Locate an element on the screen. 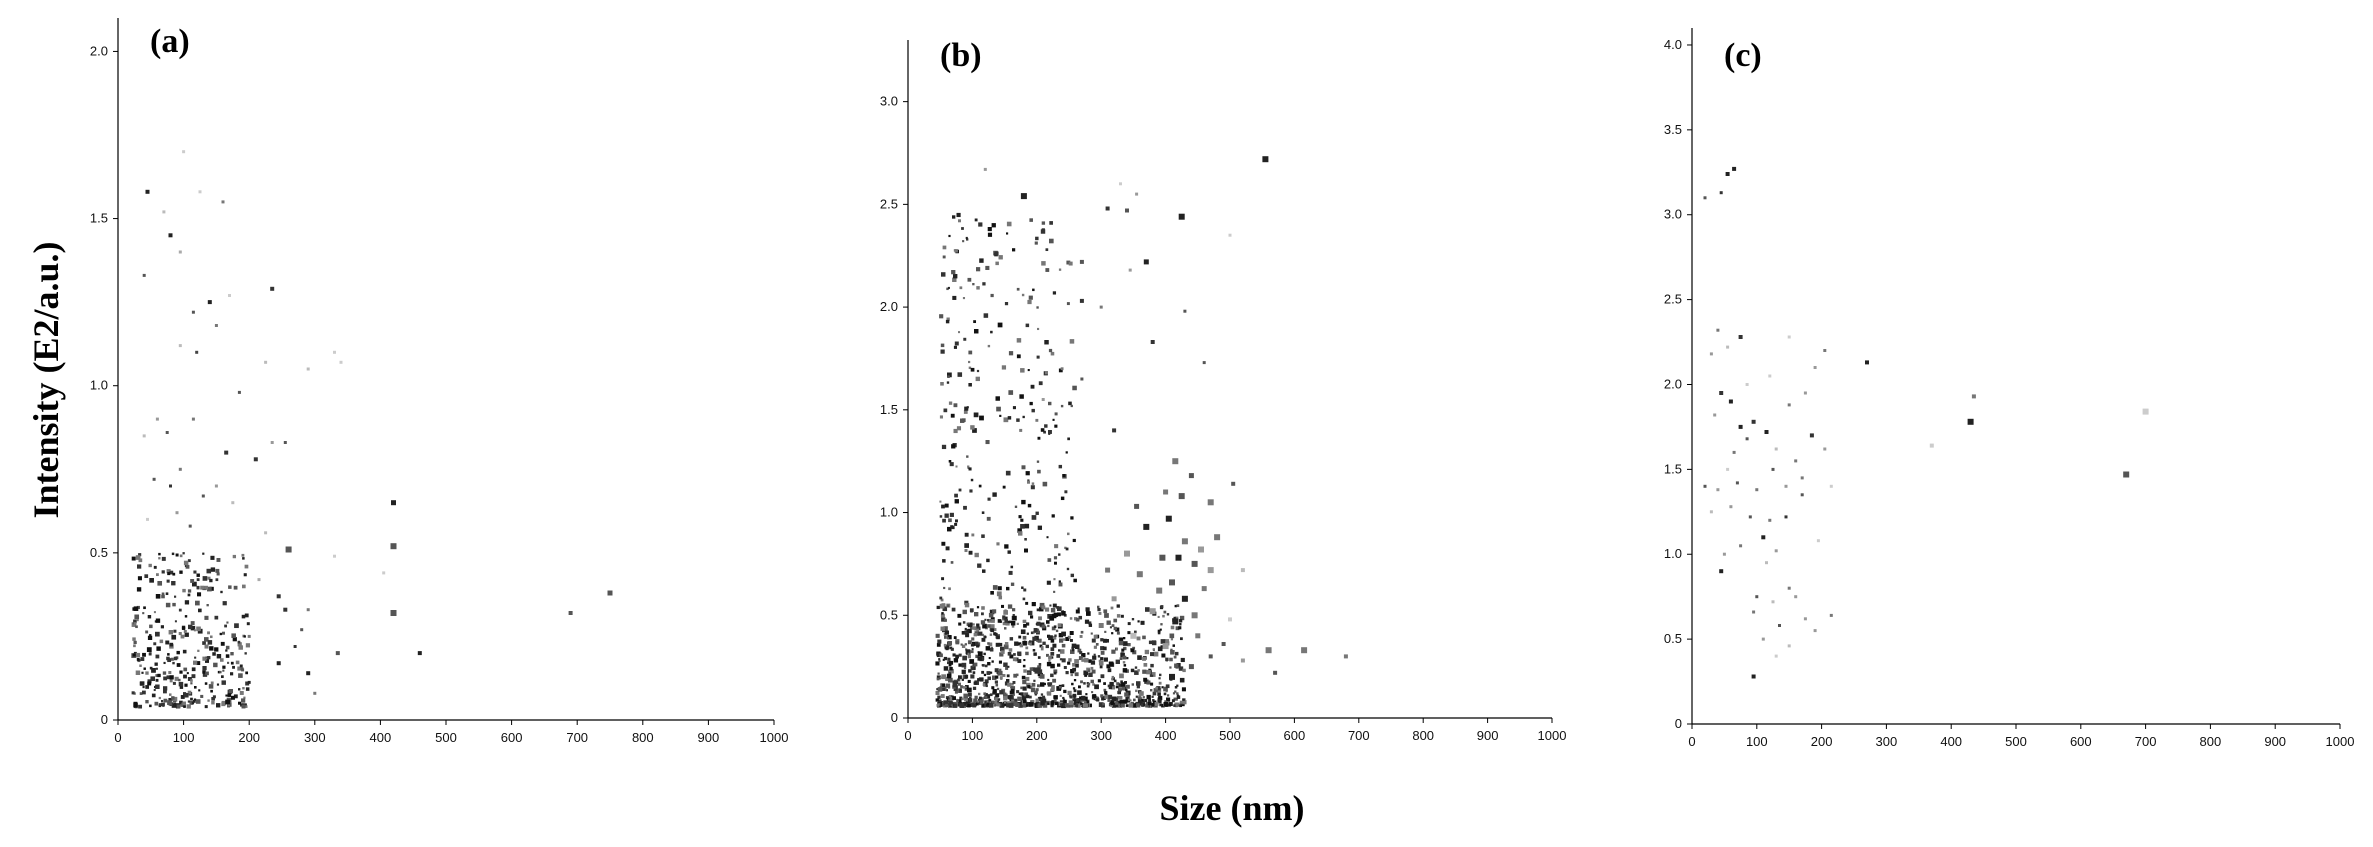 The height and width of the screenshot is (847, 2373). panel-a-y-tick-label: 2.0 is located at coordinates (99, 50).